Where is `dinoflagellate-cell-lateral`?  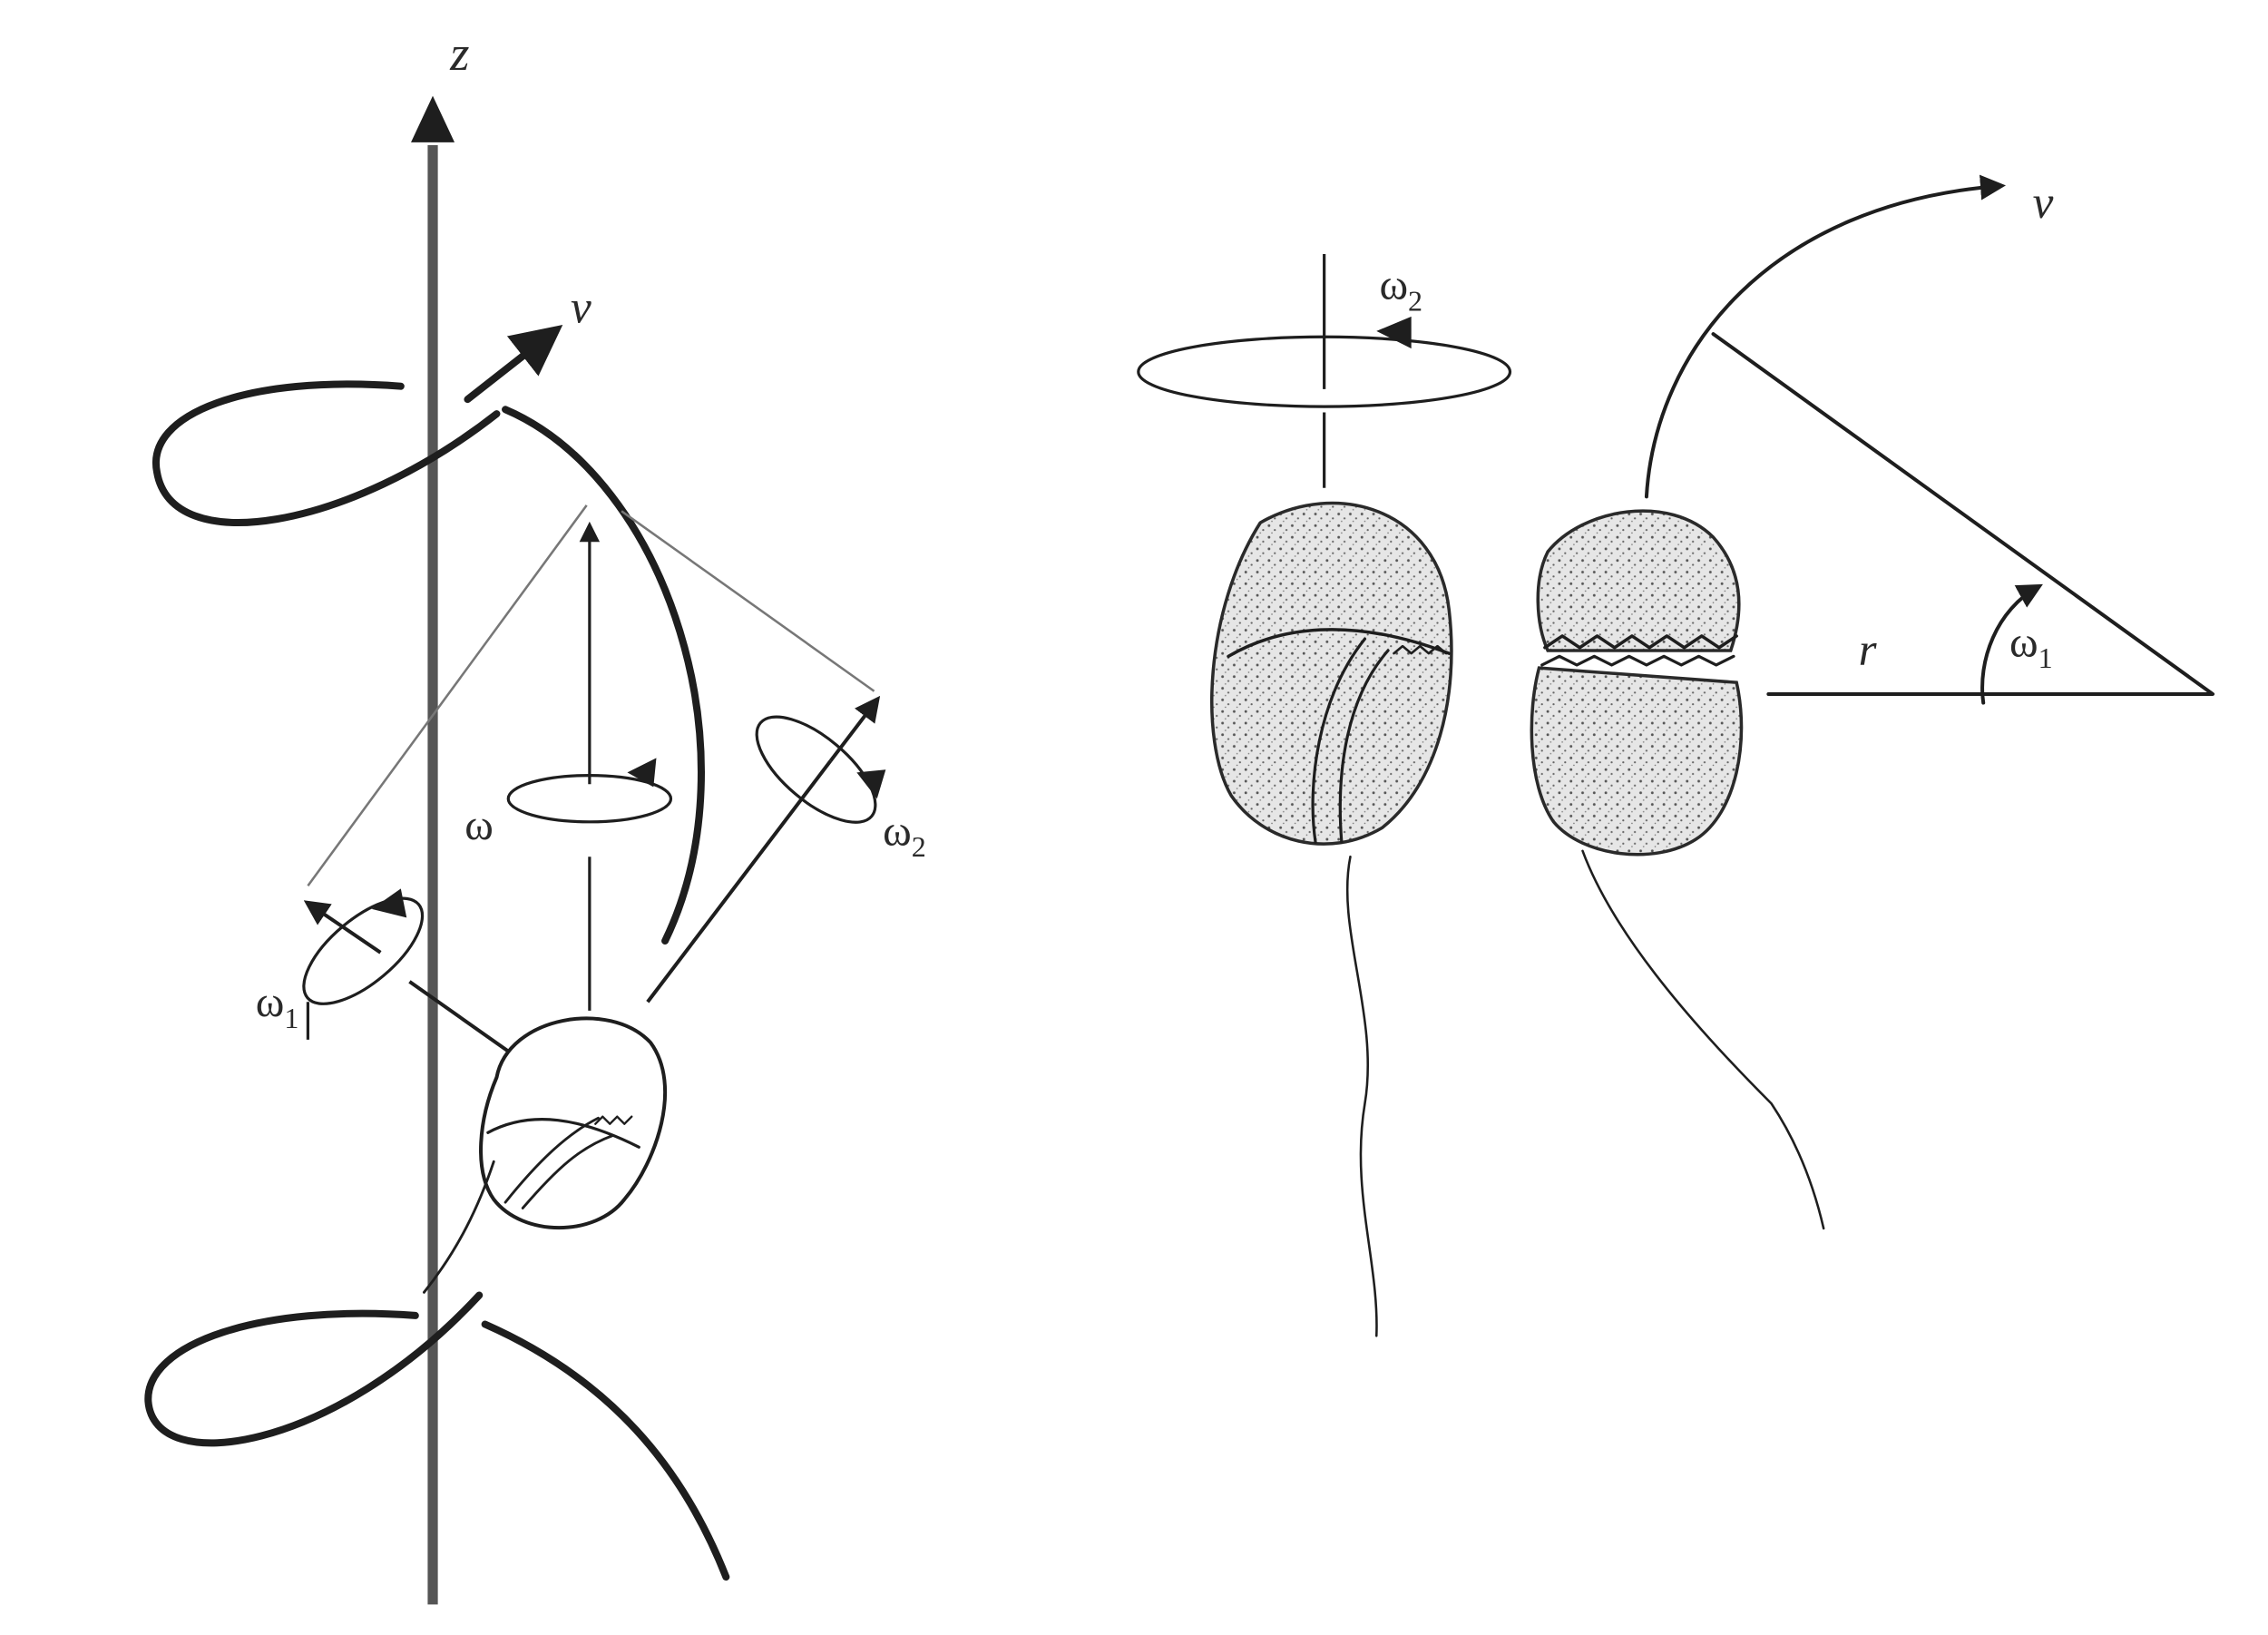
dinoflagellate-cell-lateral is located at coordinates (1678, 869).